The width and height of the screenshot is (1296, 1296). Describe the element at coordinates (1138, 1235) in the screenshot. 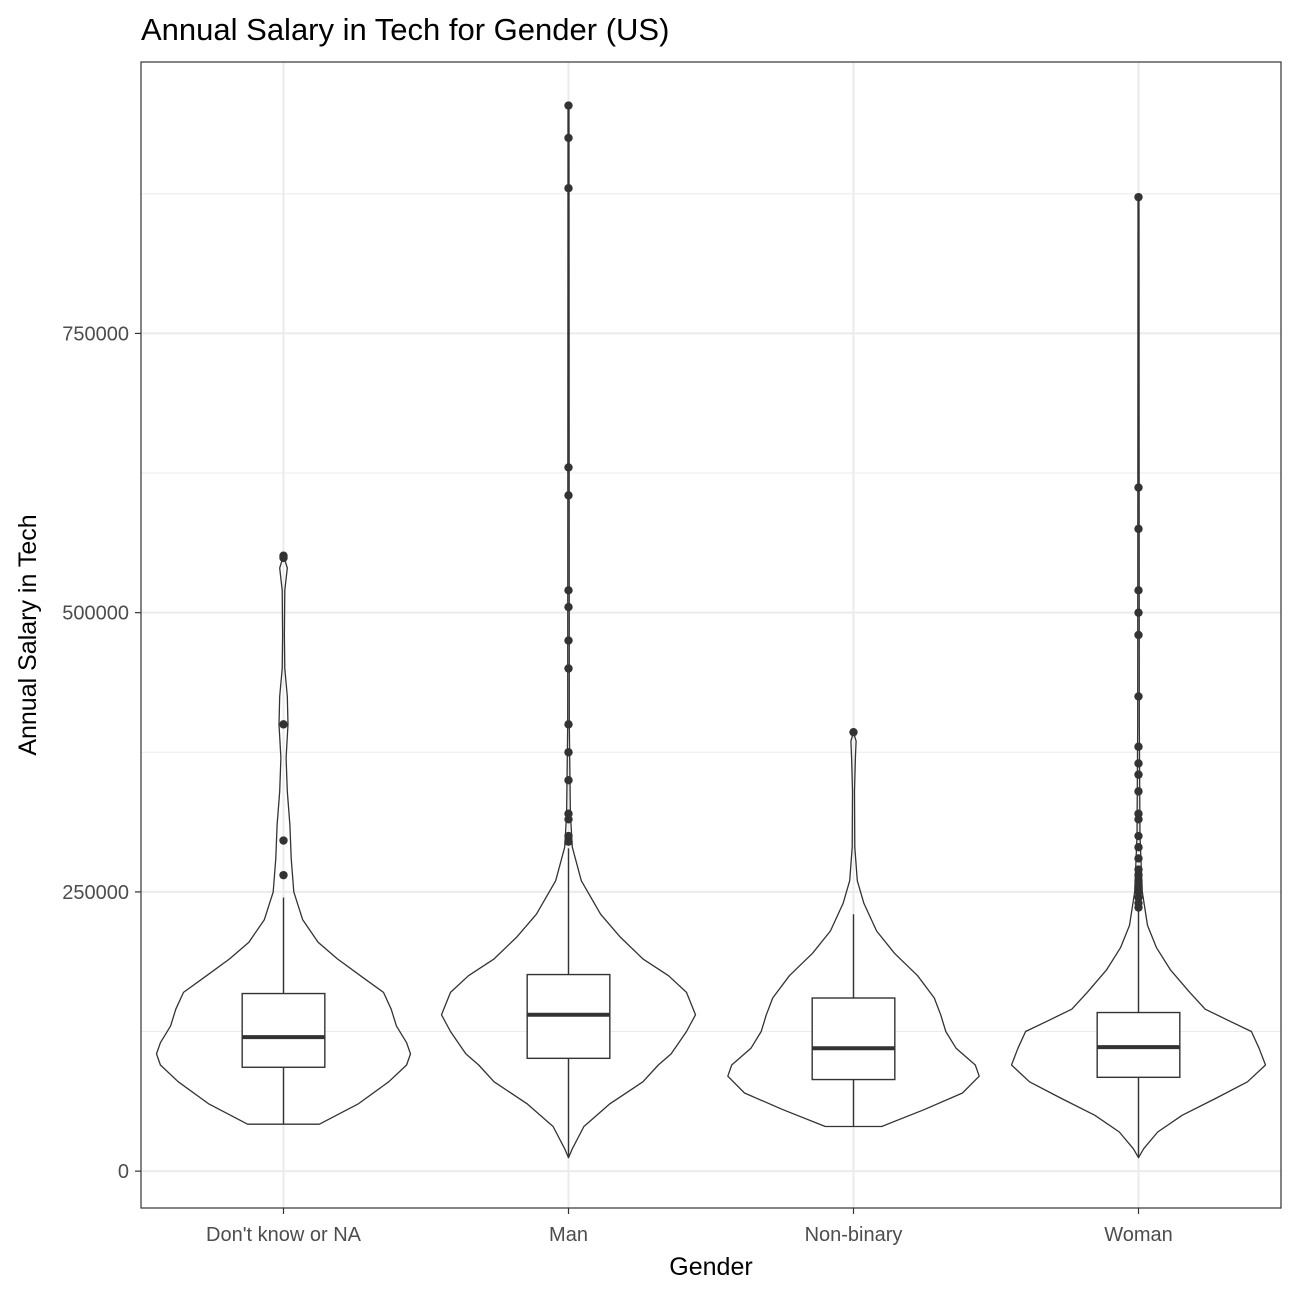

I see `x-tick-label: Woman` at that location.